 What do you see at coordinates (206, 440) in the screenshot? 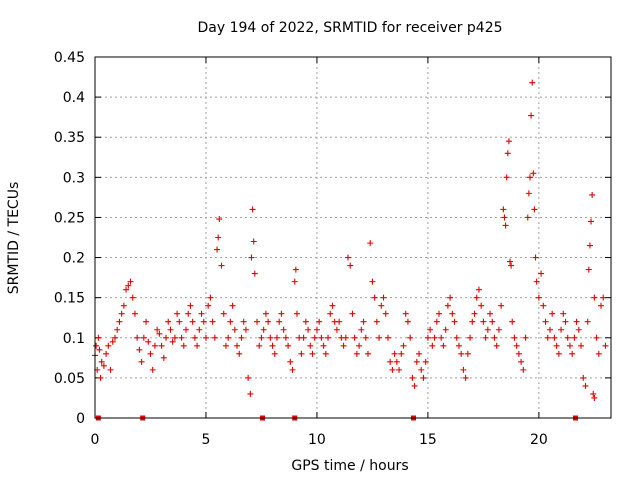
I see `x-tick-label: 5` at bounding box center [206, 440].